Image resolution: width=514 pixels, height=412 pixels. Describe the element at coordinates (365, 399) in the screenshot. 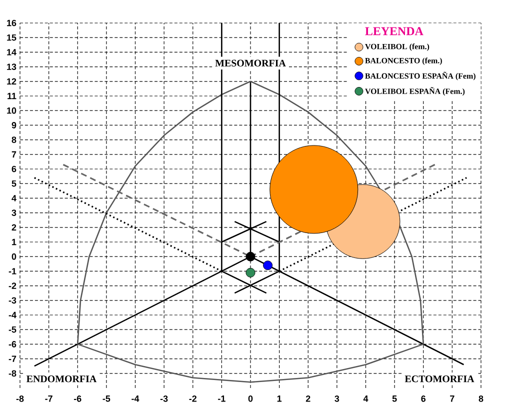

I see `x-tick-label: 4` at that location.